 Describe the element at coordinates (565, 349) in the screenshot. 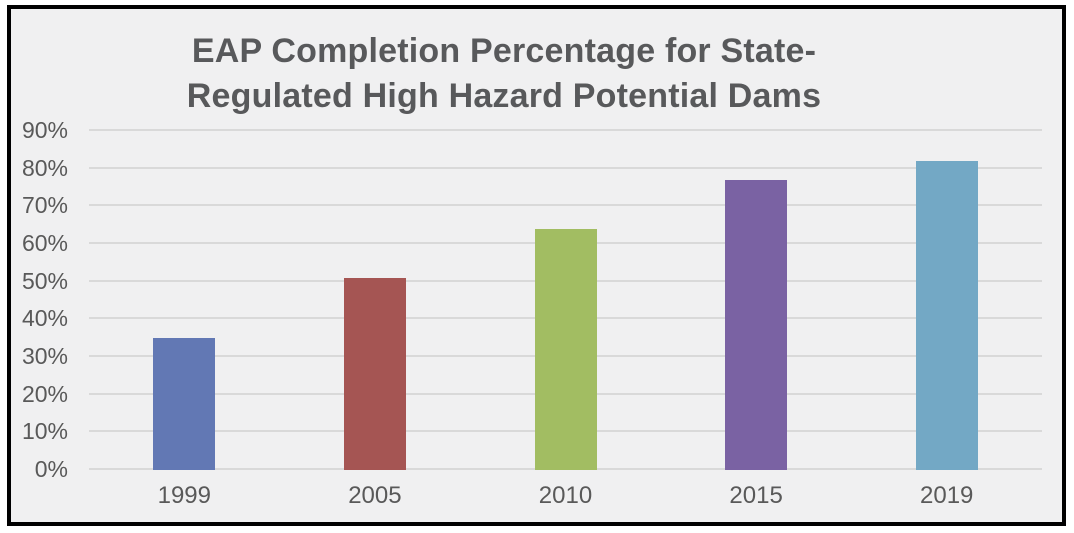

I see `bar-2010` at that location.